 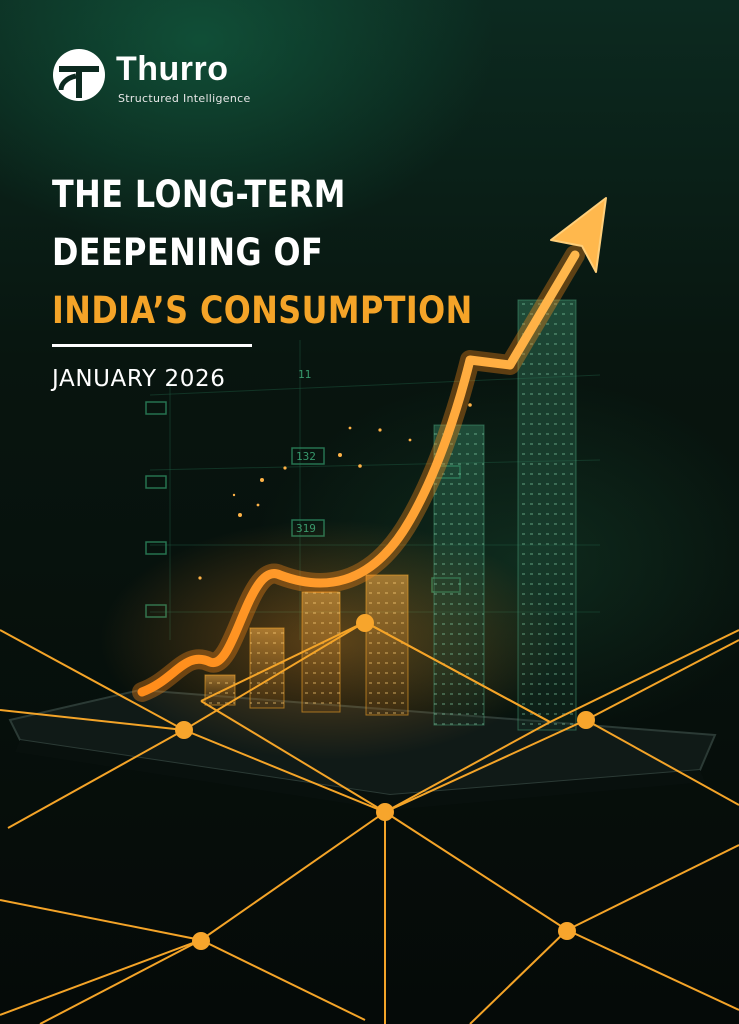 What do you see at coordinates (188, 252) in the screenshot?
I see `title-line-2: DEEPENING OF` at bounding box center [188, 252].